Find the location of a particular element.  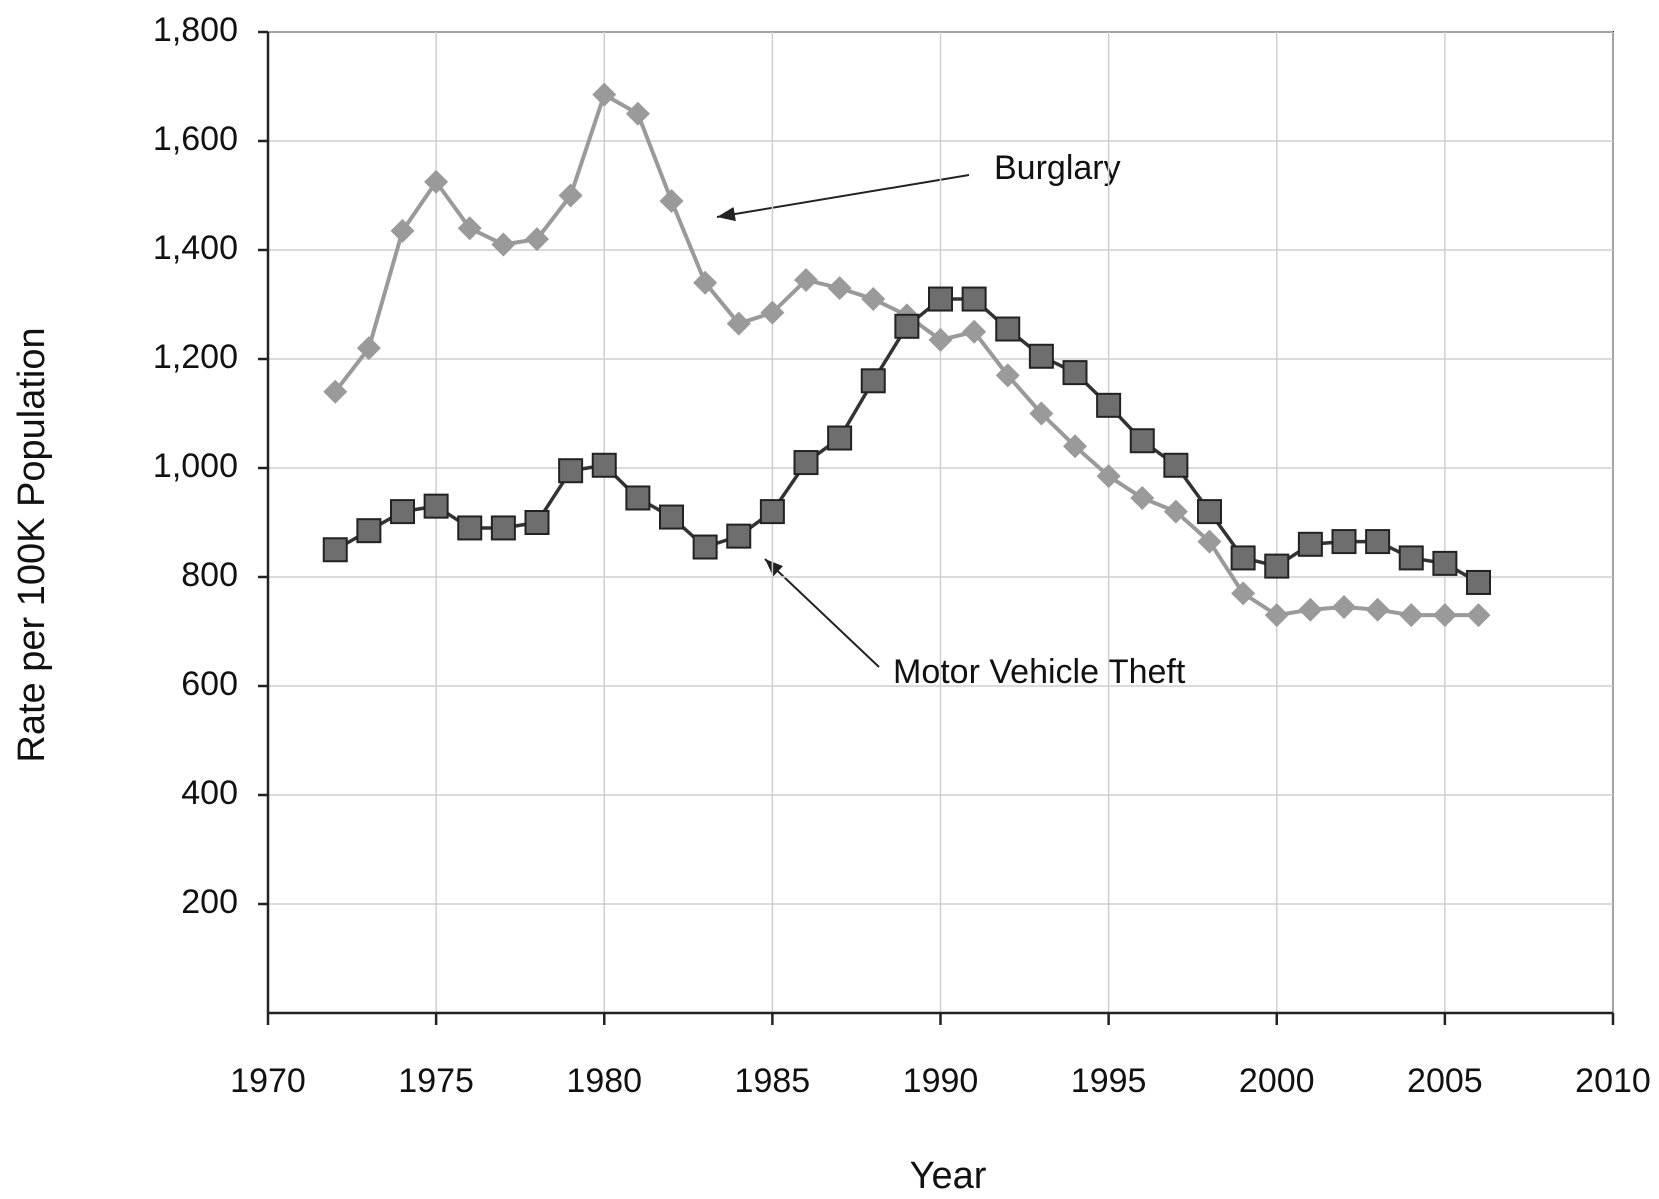

x-tick-label: 2005 is located at coordinates (1445, 1081).